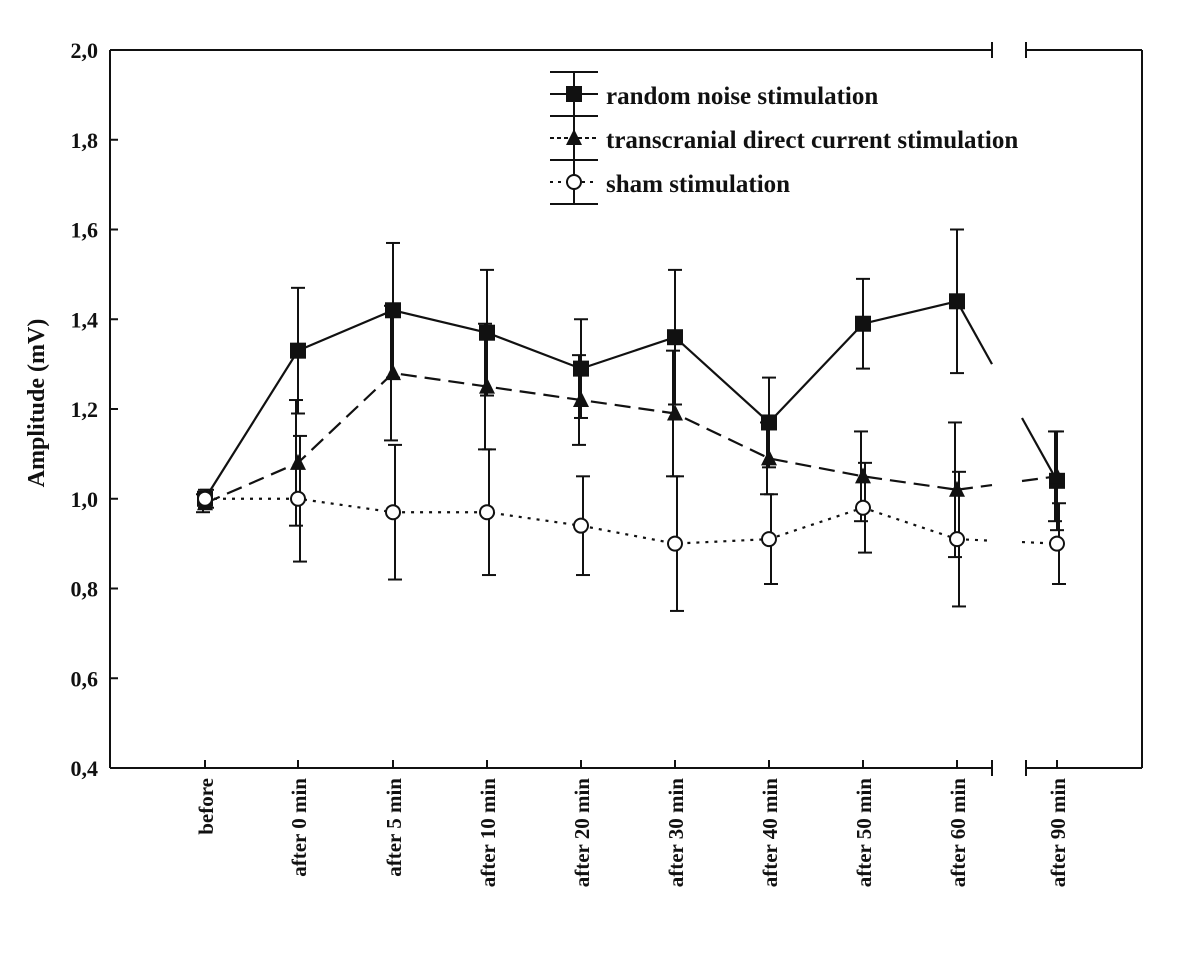 The width and height of the screenshot is (1200, 971). Describe the element at coordinates (85, 768) in the screenshot. I see `y-tick-label: 0,4` at that location.